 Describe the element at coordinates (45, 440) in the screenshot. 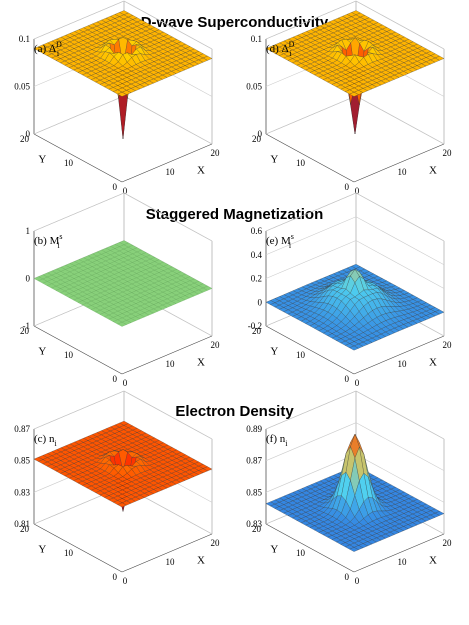

I see `panel-label: (c) ni` at that location.